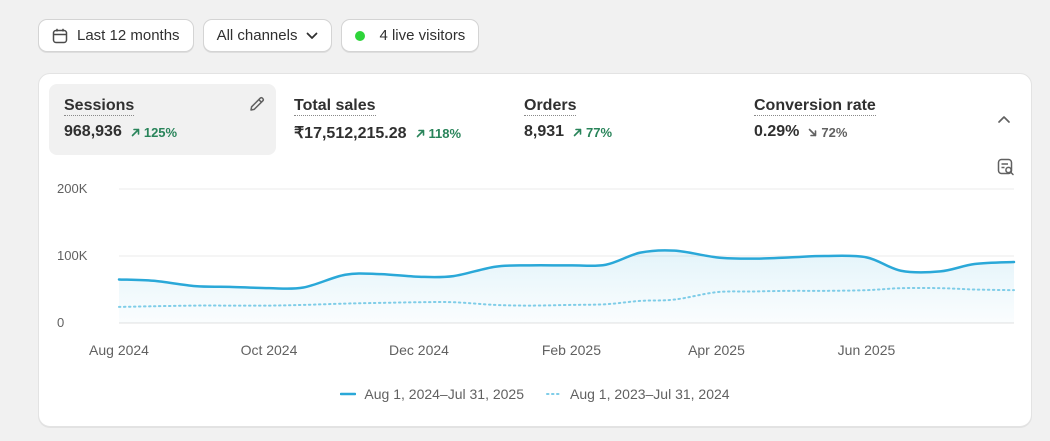 The height and width of the screenshot is (441, 1050). Describe the element at coordinates (834, 132) in the screenshot. I see `metric-change-value: 72%` at that location.